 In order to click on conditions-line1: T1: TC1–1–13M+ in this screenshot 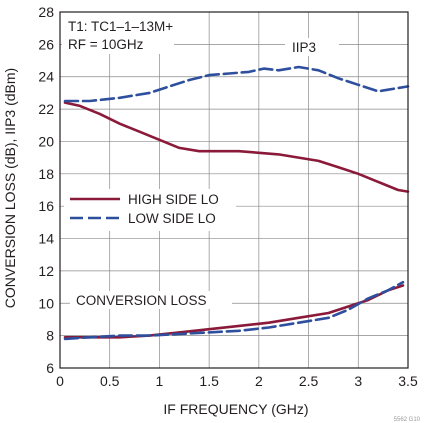, I will do `click(120, 26)`.